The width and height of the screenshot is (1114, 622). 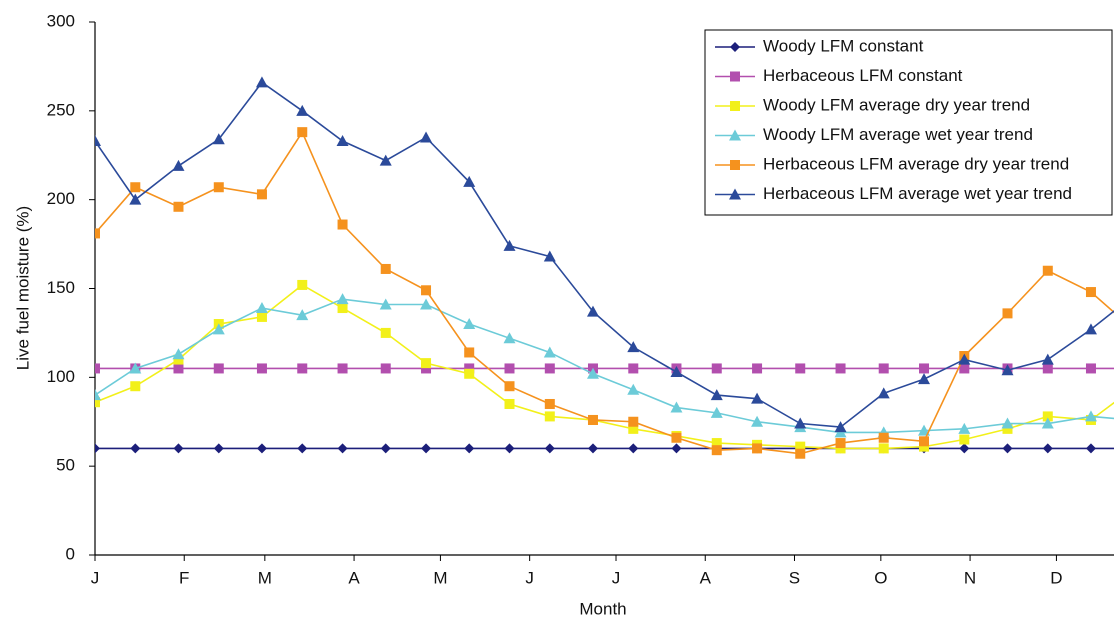 I want to click on legend-label: Herbaceous LFM constant, so click(x=863, y=75).